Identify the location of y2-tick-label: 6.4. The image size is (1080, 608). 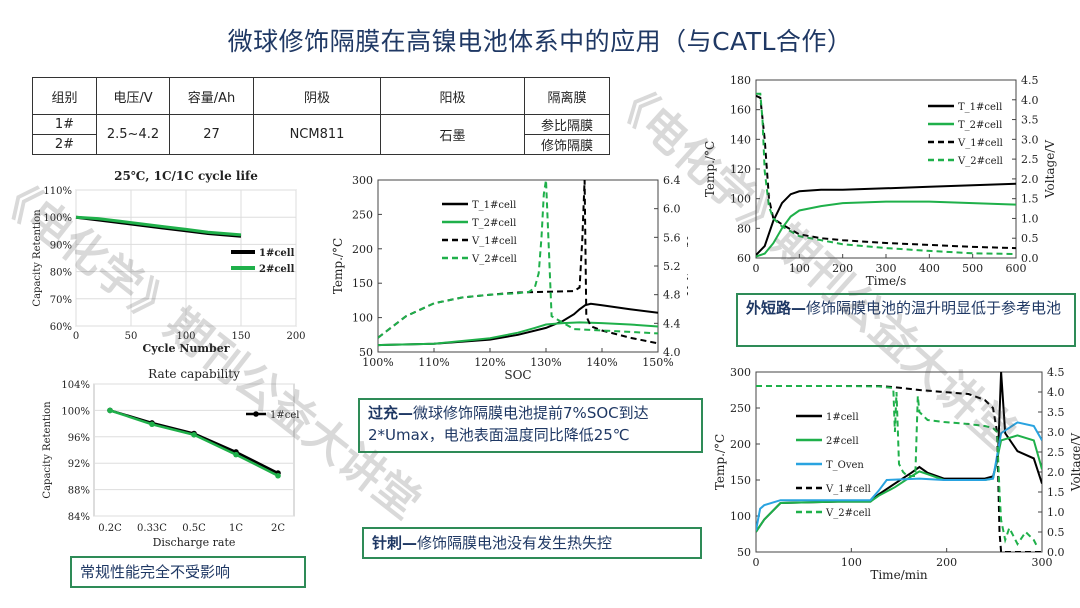
(672, 180).